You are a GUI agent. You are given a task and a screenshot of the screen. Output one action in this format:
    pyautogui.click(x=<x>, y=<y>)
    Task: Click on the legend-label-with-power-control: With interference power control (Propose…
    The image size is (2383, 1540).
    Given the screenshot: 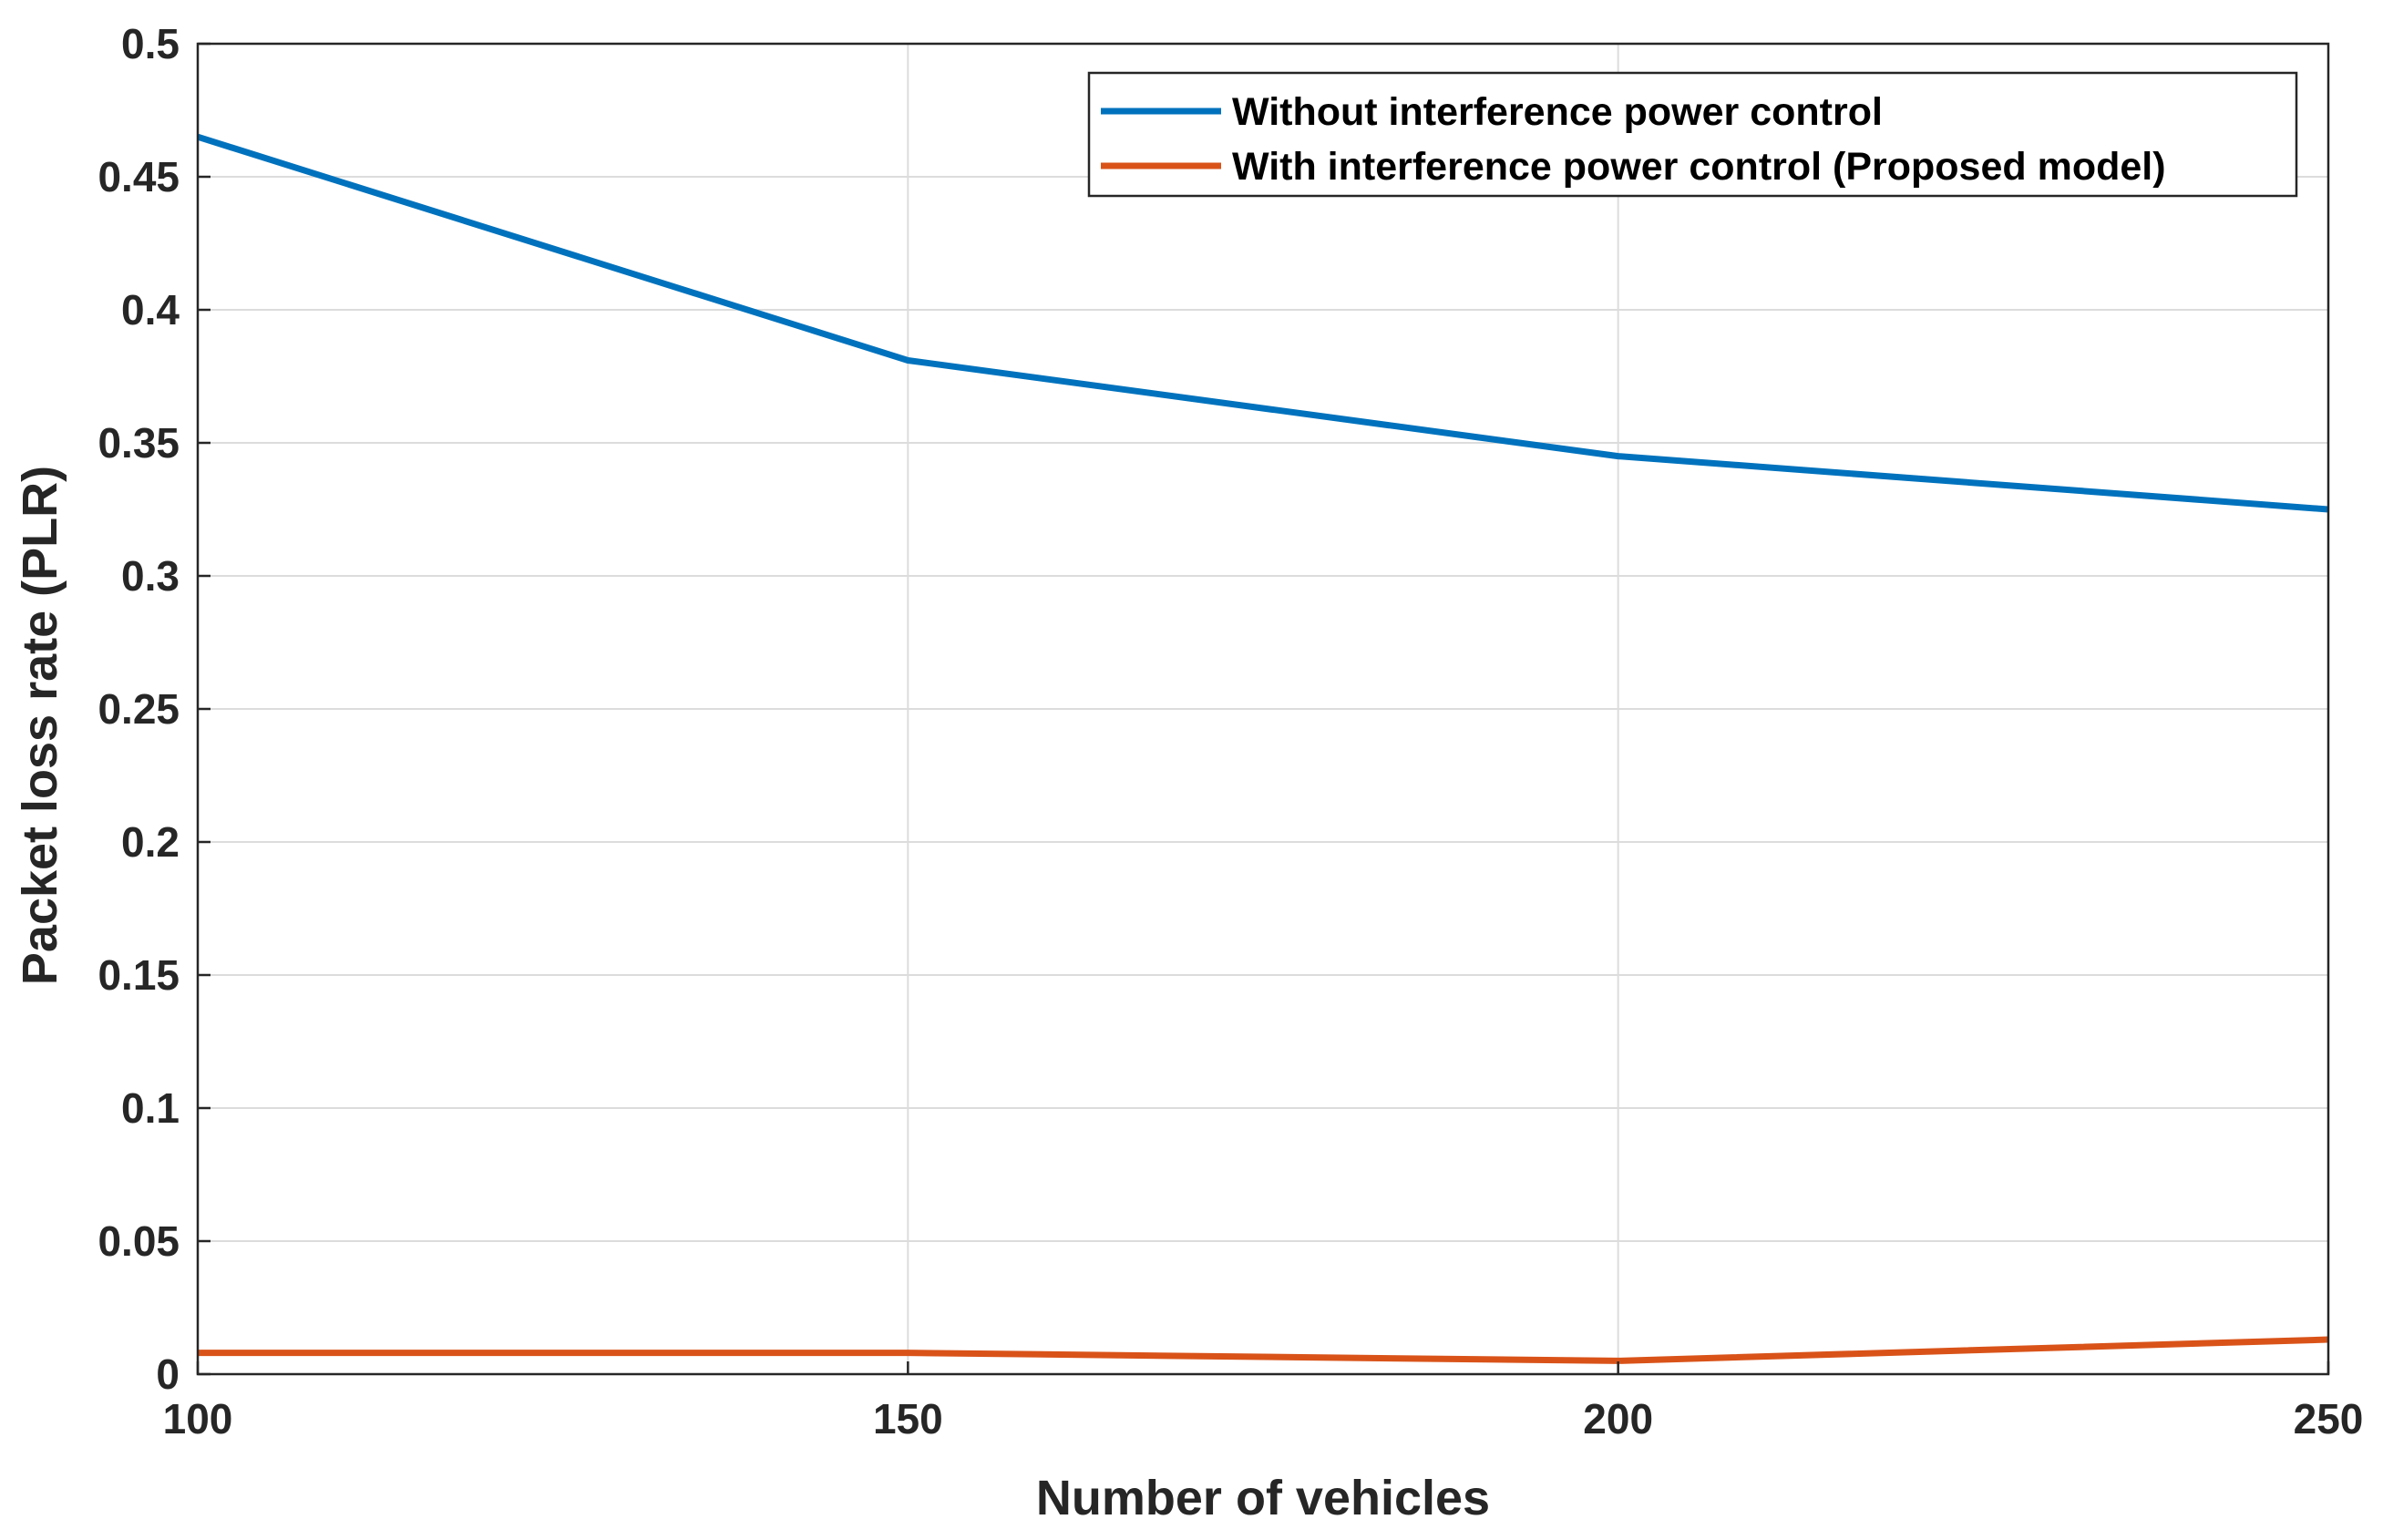 What is the action you would take?
    pyautogui.click(x=1699, y=167)
    